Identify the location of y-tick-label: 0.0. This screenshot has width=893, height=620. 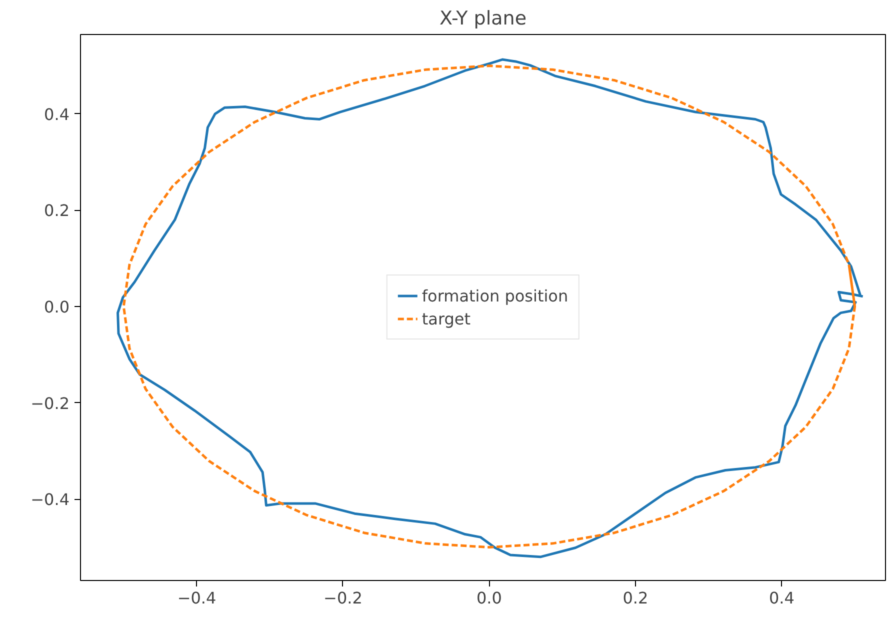
(57, 307).